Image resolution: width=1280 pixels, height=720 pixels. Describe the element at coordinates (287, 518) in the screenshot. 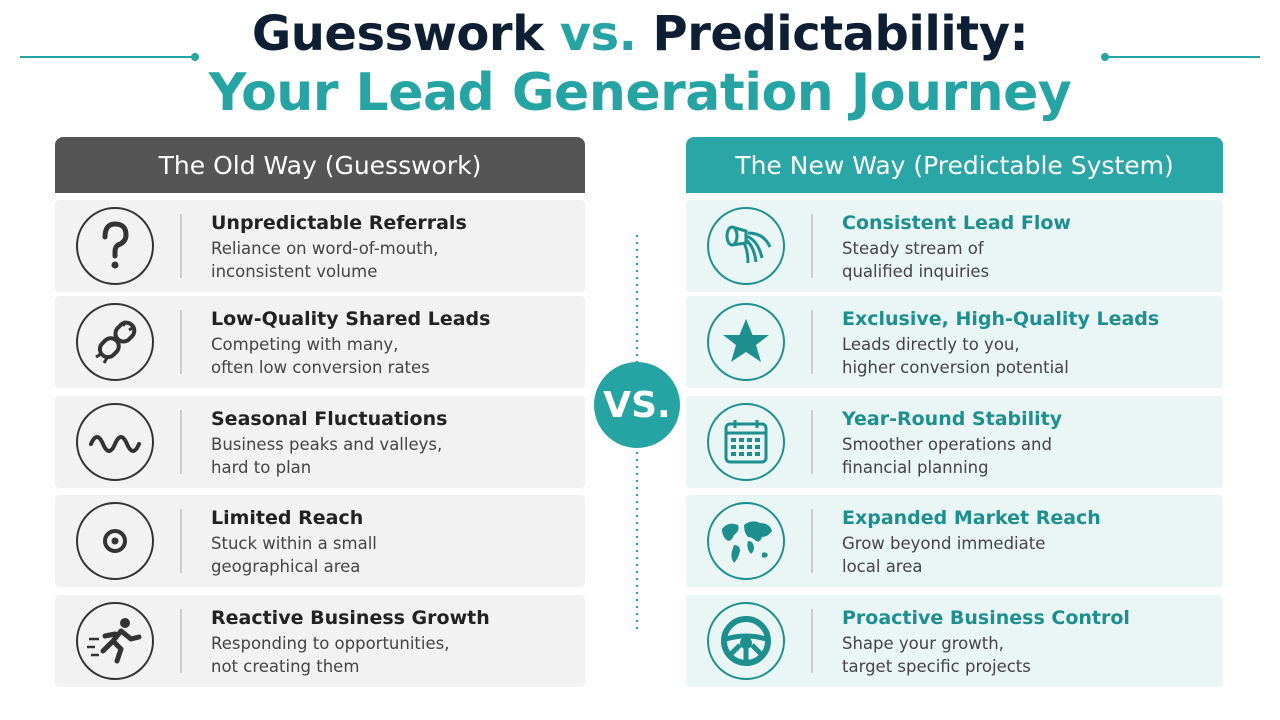

I see `item-title: Limited Reach` at that location.